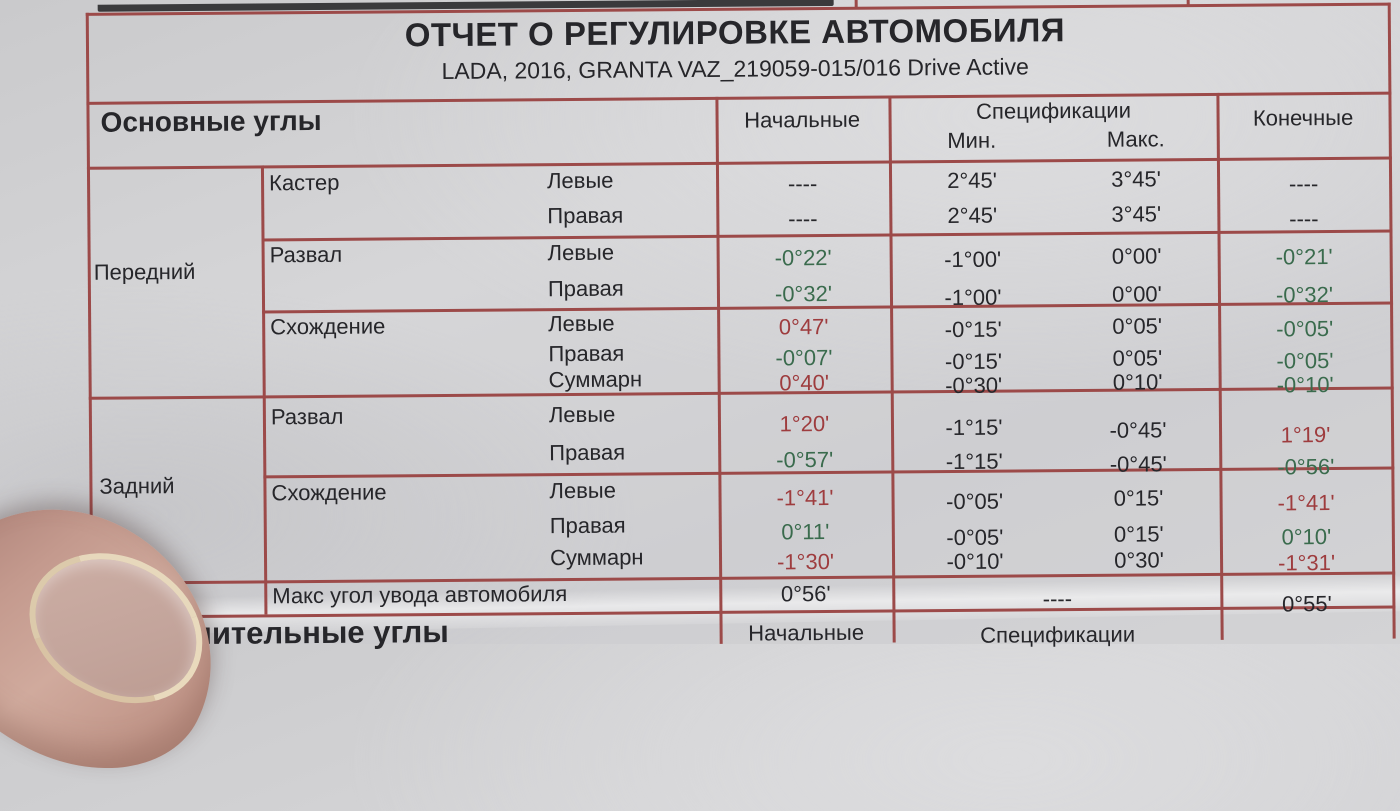 Image resolution: width=1400 pixels, height=811 pixels. I want to click on axle-label-rear: Задний, so click(137, 486).